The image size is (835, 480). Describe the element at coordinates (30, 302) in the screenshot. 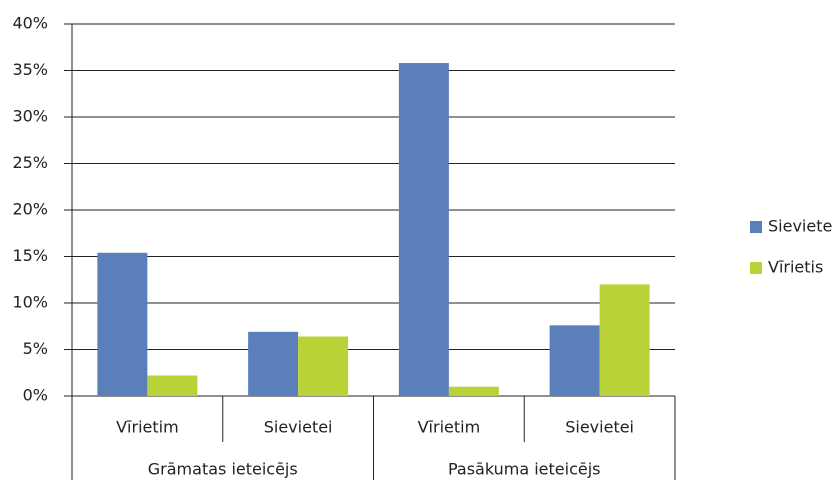

I see `y-tick-label: 10%` at that location.